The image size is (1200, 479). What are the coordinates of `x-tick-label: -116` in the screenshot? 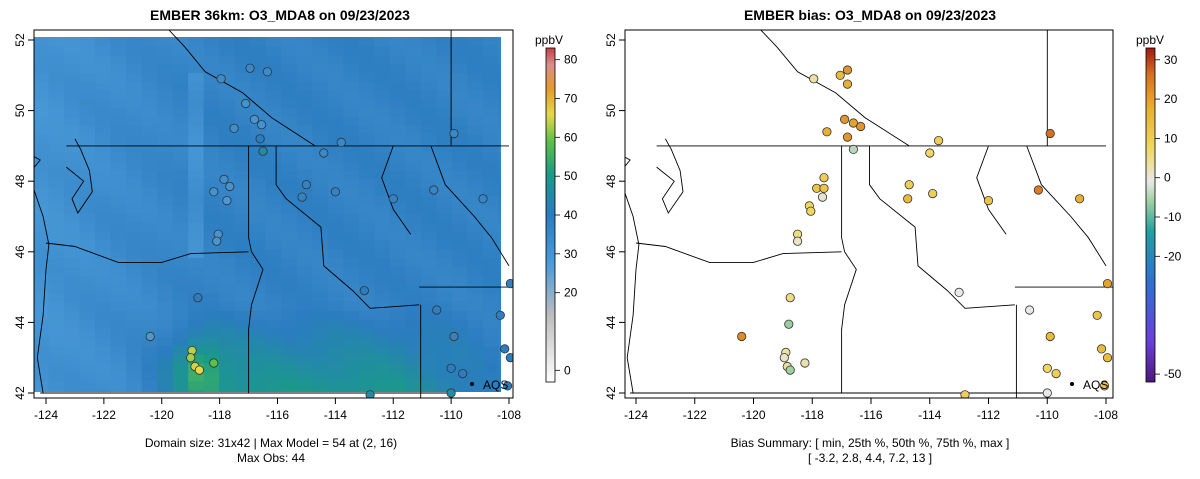 It's located at (277, 415).